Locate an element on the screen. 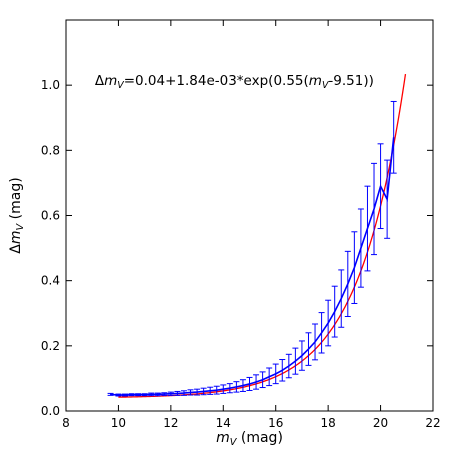 Image resolution: width=458 pixels, height=458 pixels. y-tick-label: 0.2 is located at coordinates (50, 346).